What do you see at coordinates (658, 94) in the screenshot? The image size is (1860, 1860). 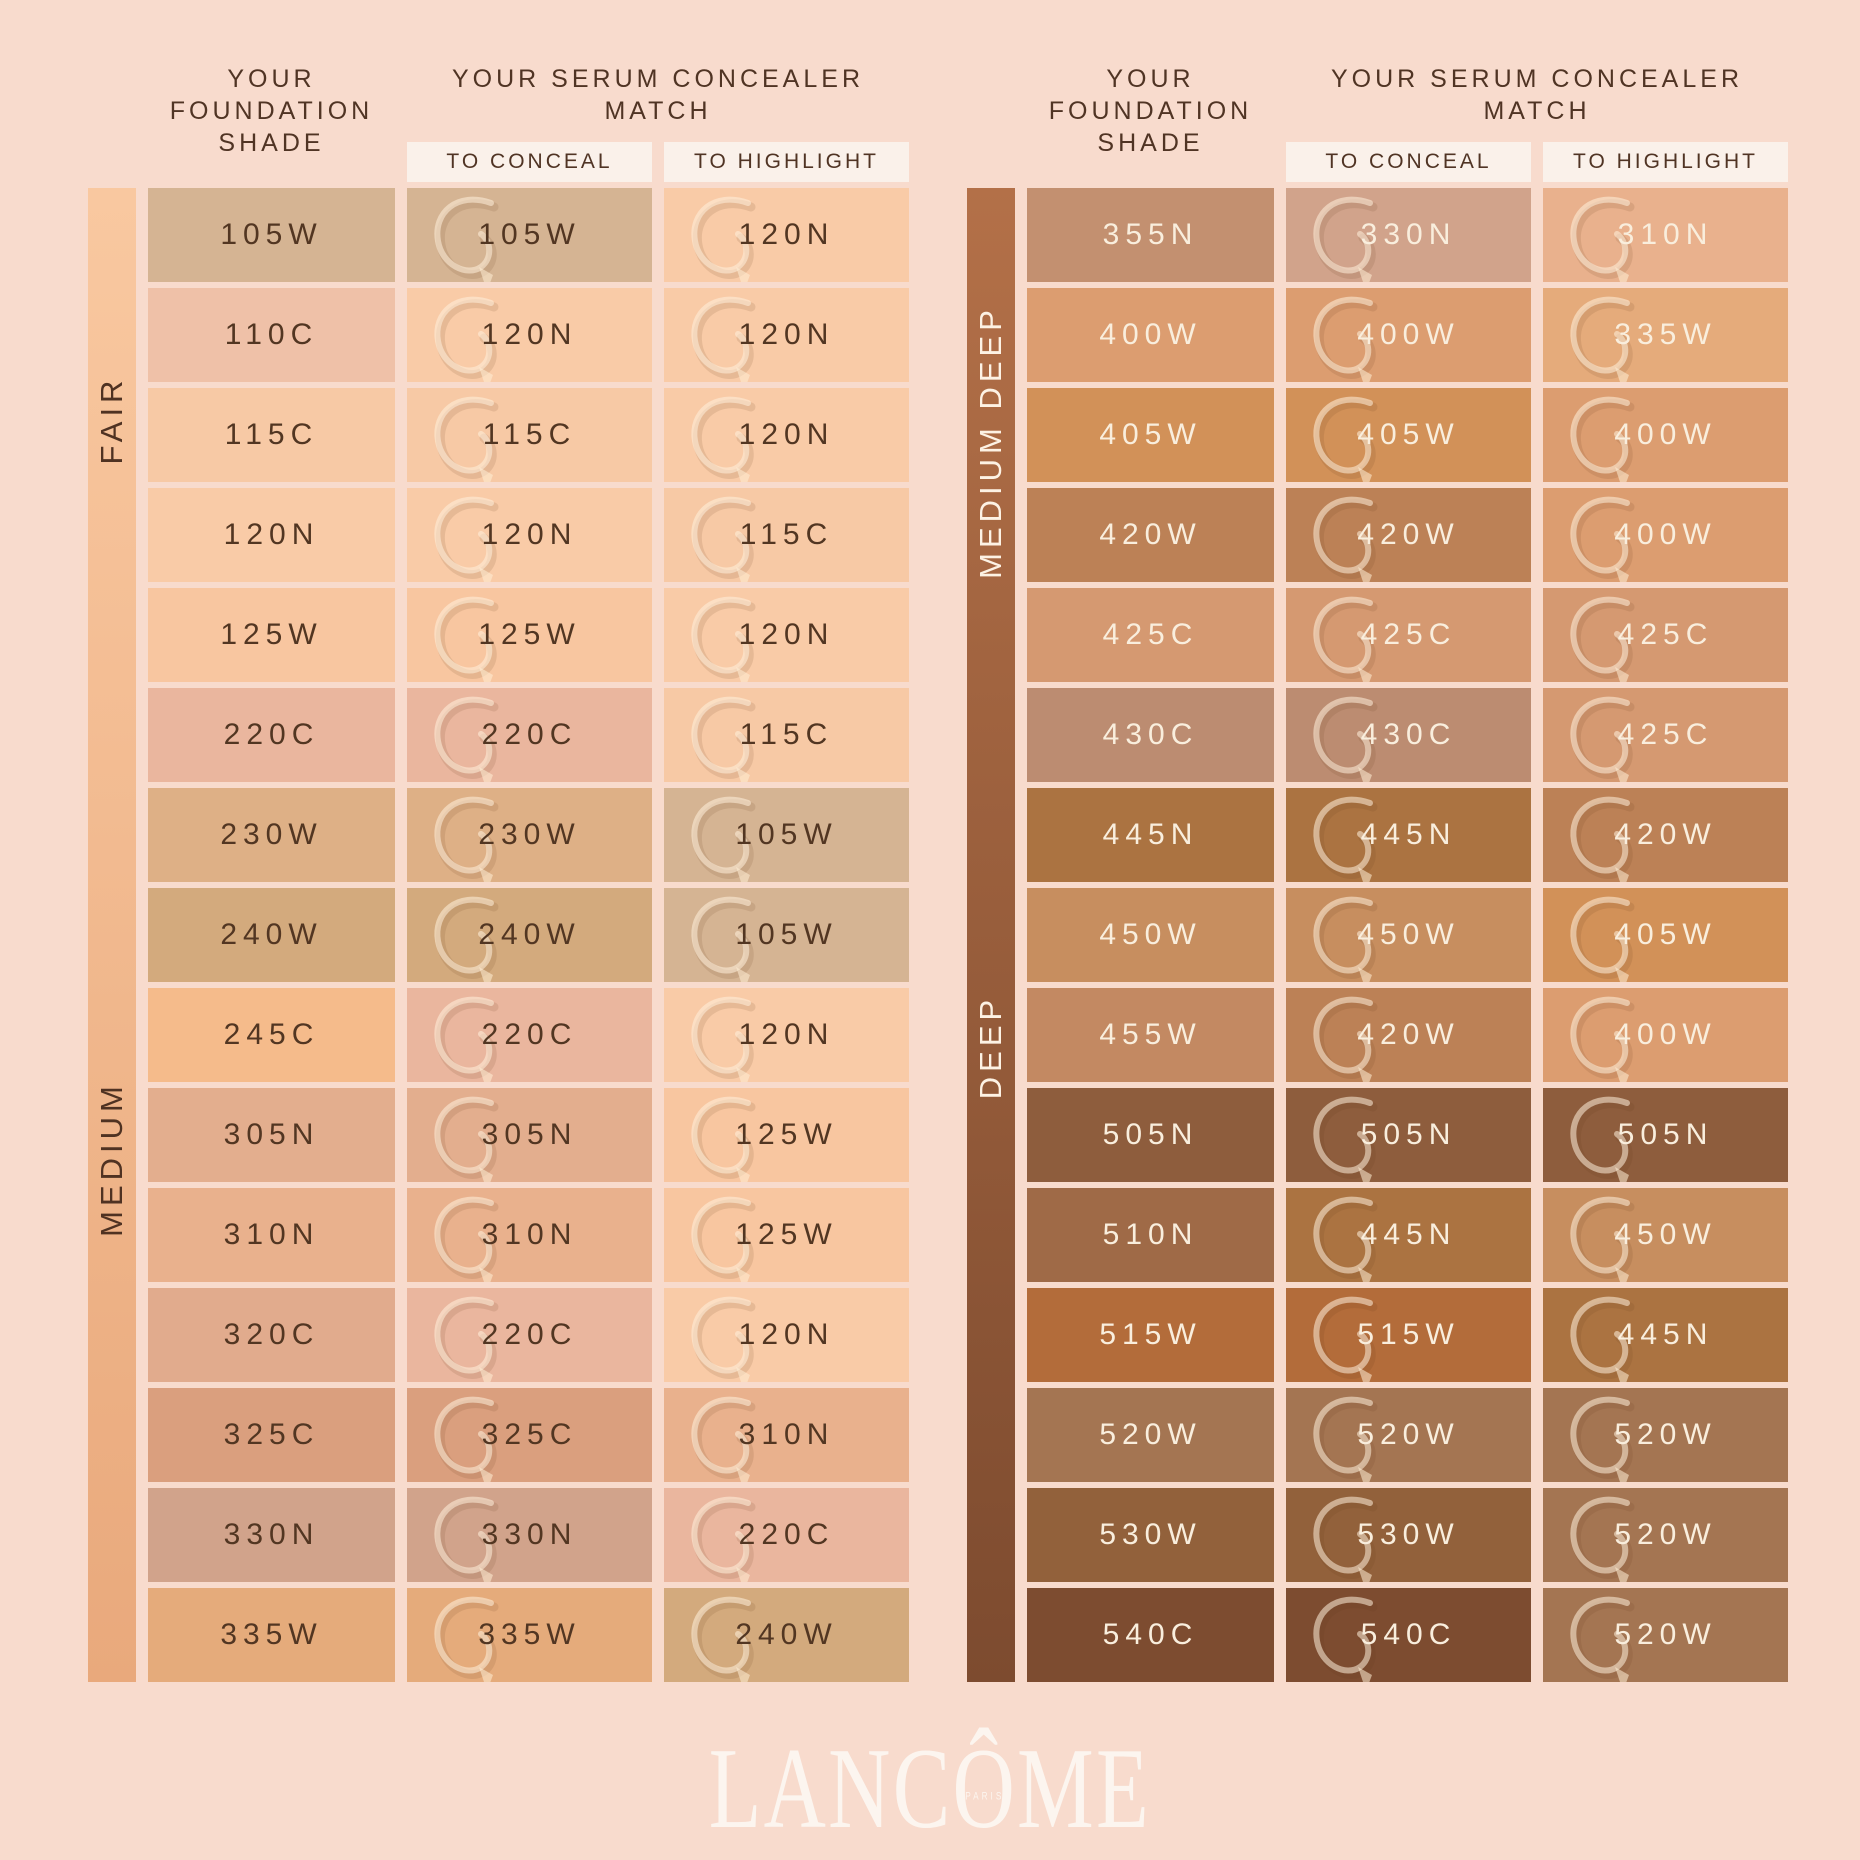 I see `concealer-match-header: YOUR SERUM CONCEALER MATCH` at bounding box center [658, 94].